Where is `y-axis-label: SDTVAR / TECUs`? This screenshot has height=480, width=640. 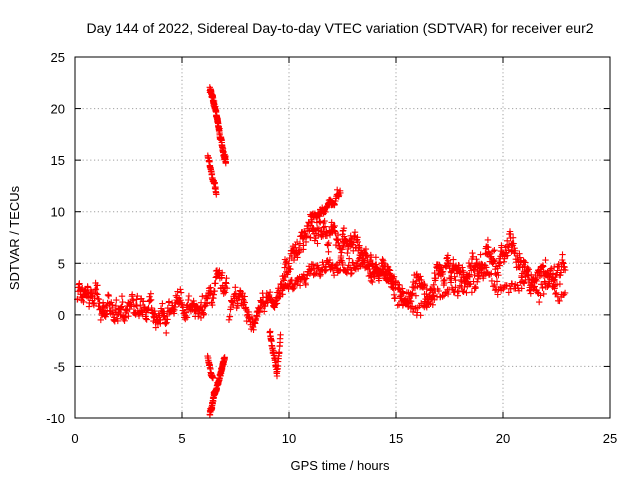
y-axis-label: SDTVAR / TECUs is located at coordinates (14, 237).